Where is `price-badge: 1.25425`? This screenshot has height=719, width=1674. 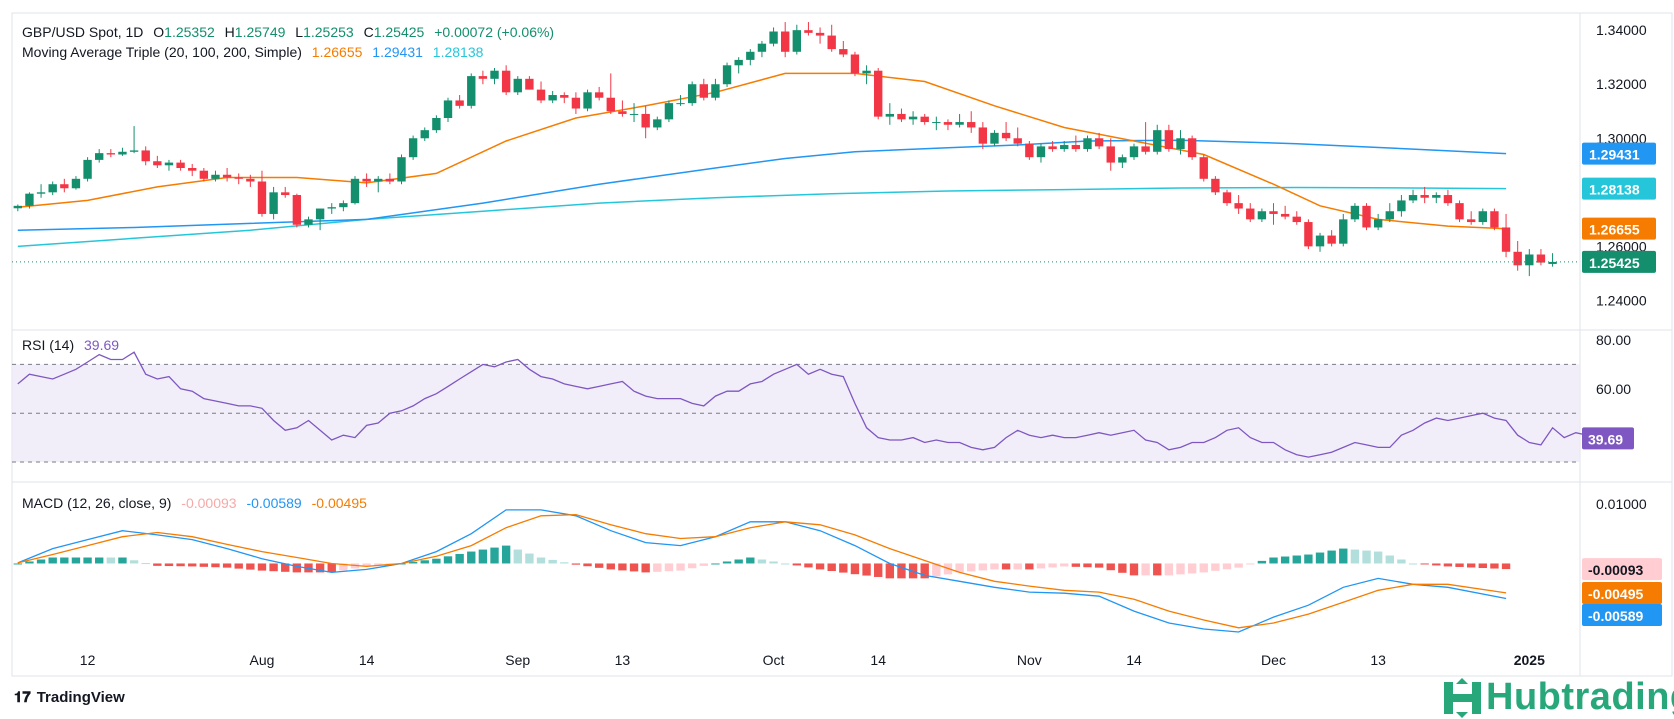 price-badge: 1.25425 is located at coordinates (1619, 261).